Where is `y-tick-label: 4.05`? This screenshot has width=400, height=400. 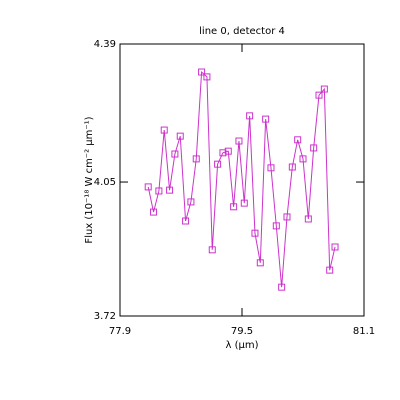
y-tick-label: 4.05 is located at coordinates (105, 182).